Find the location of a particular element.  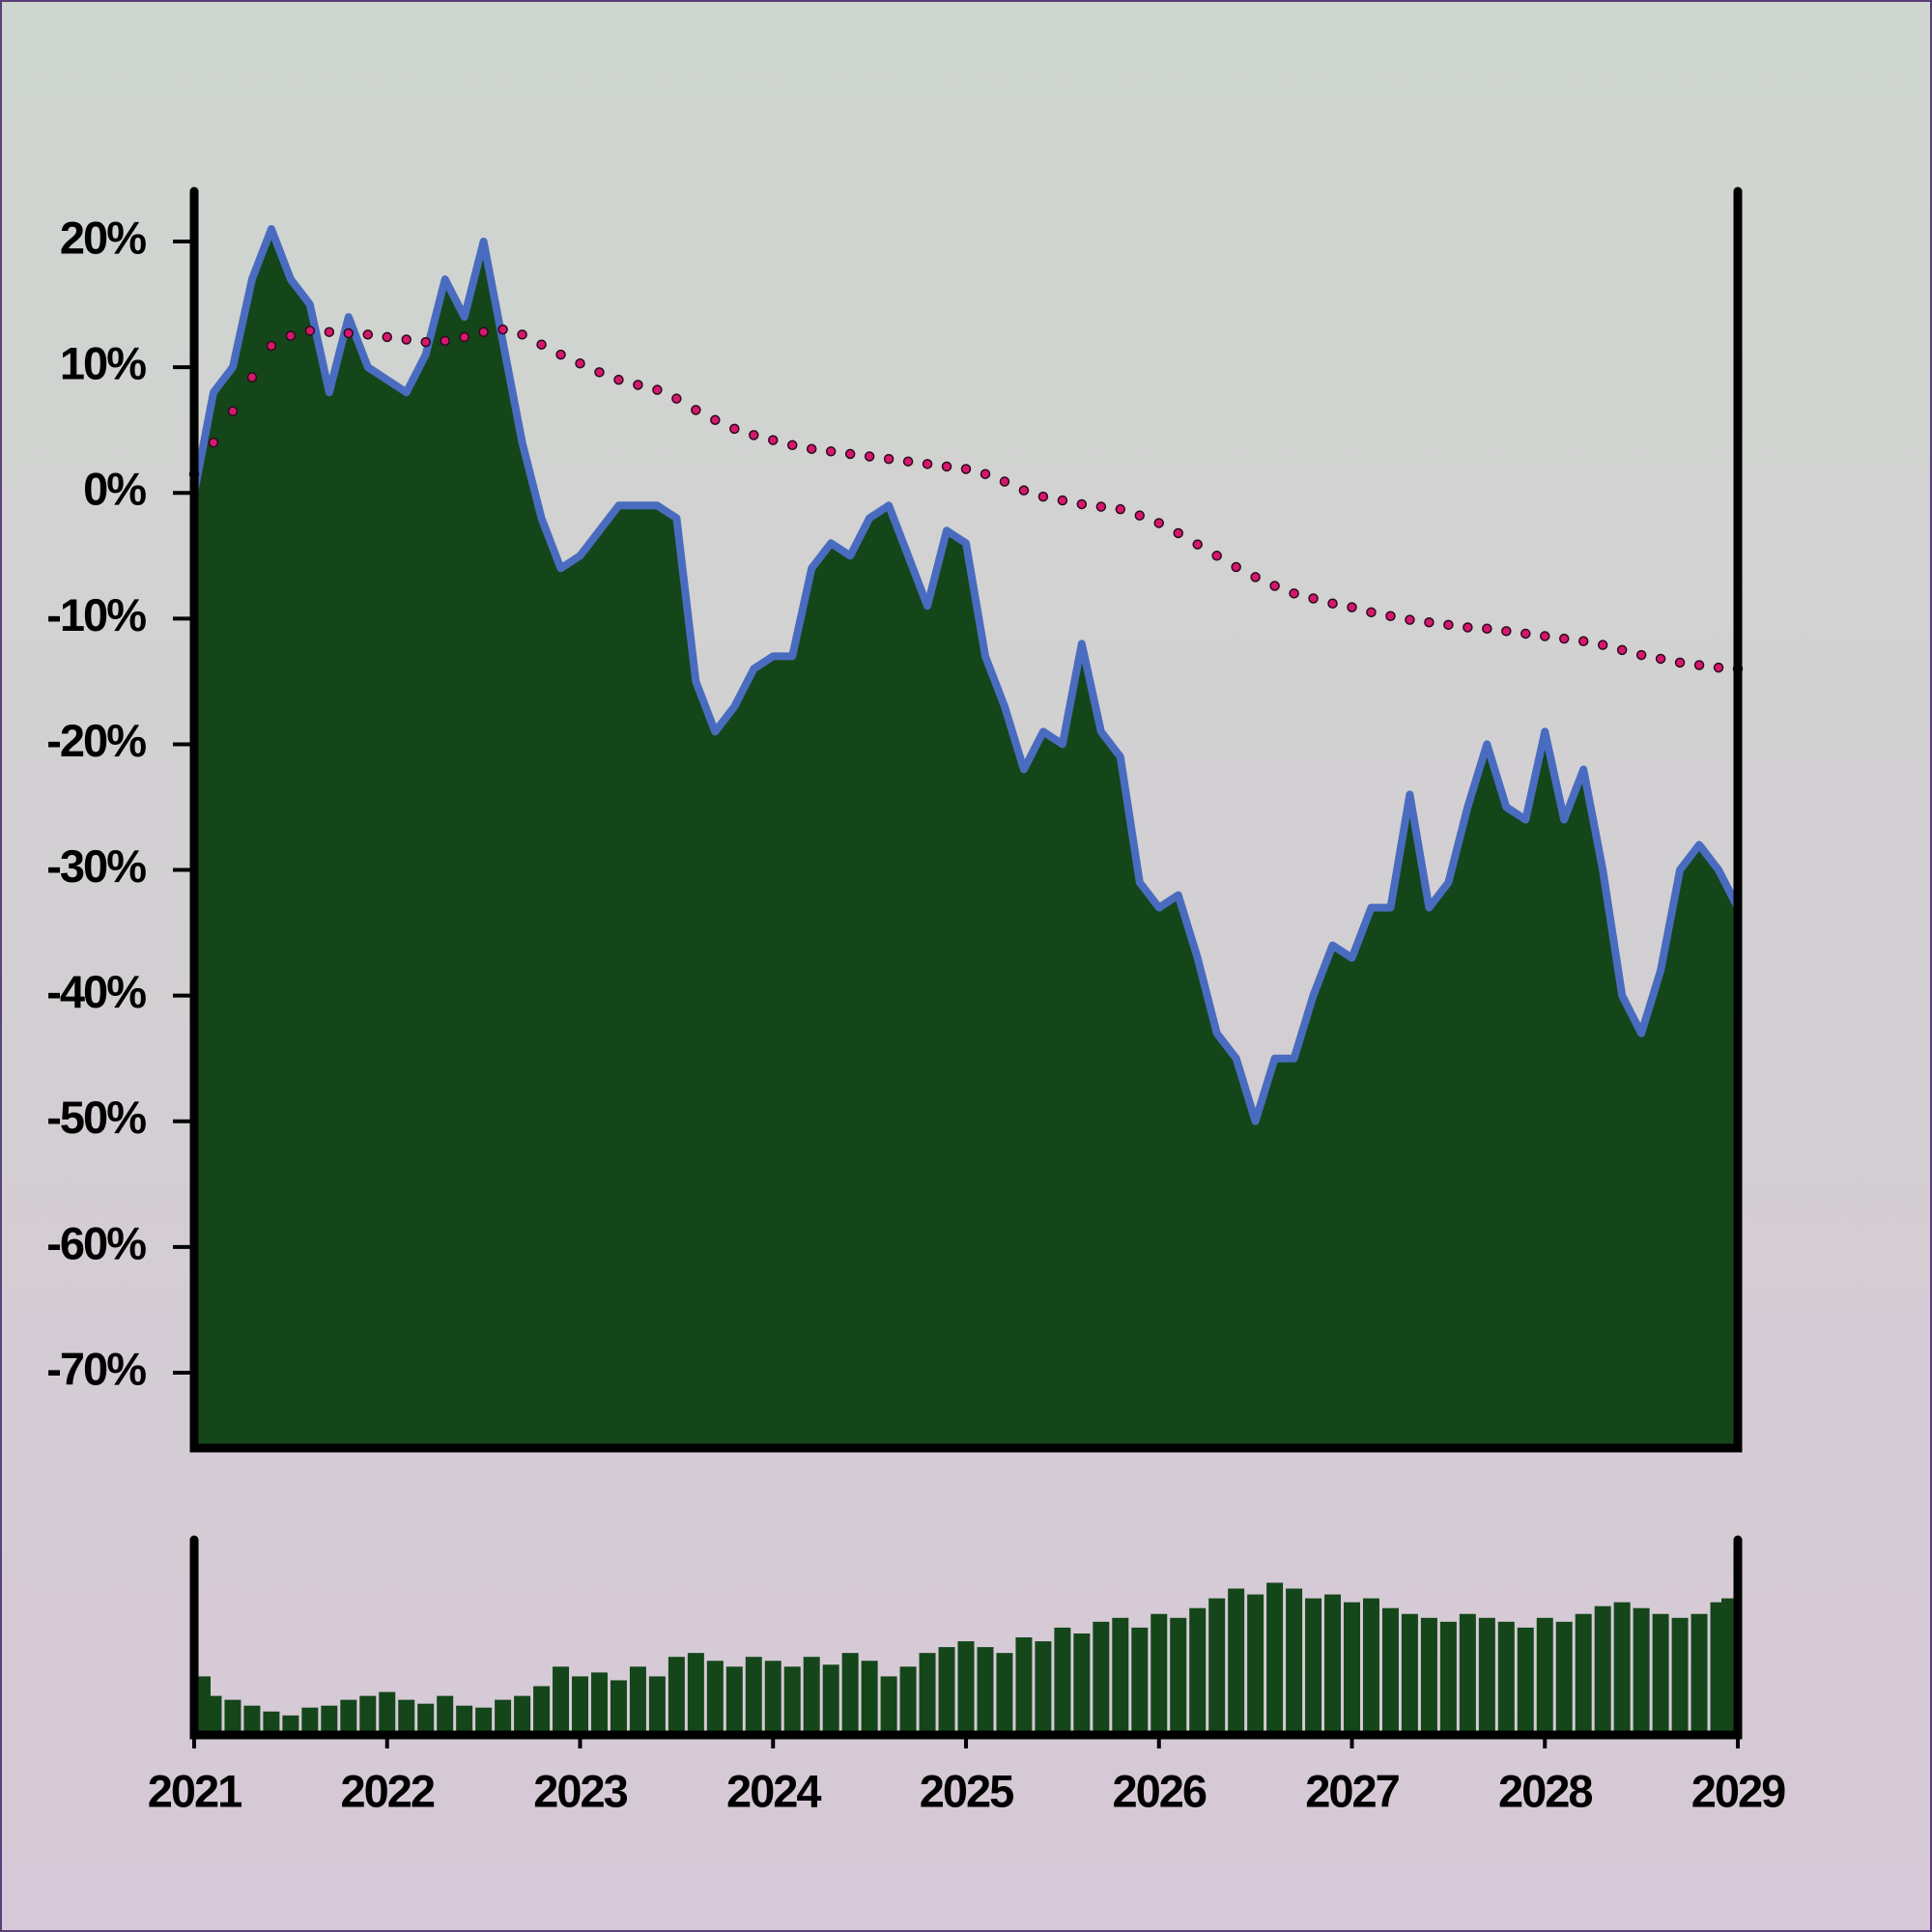

y-tick-label: -20% is located at coordinates (96, 740).